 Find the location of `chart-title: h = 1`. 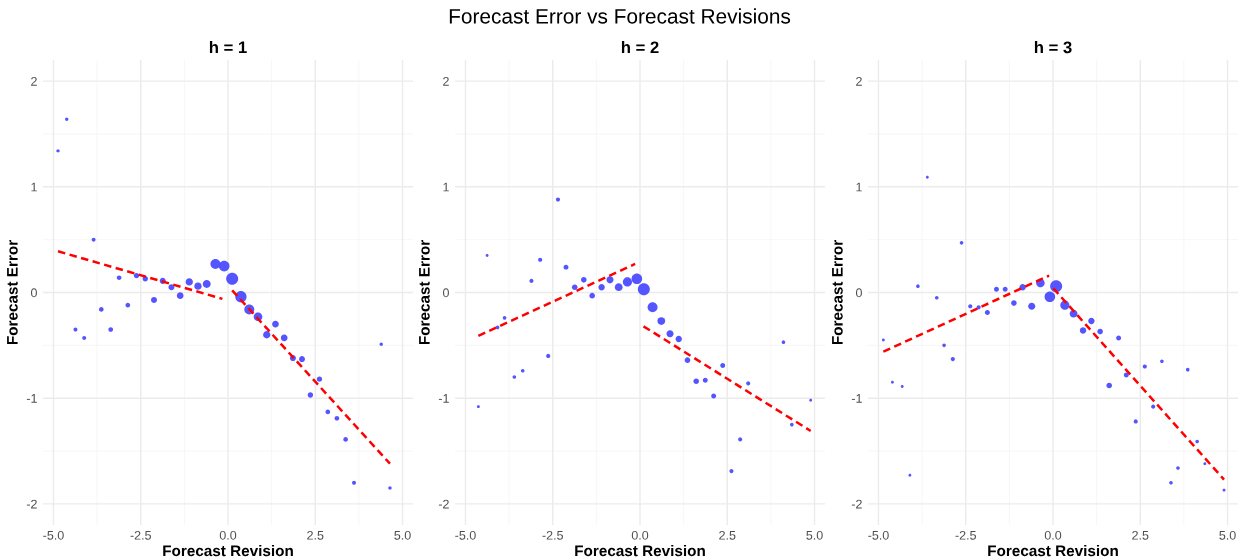

chart-title: h = 1 is located at coordinates (228, 47).